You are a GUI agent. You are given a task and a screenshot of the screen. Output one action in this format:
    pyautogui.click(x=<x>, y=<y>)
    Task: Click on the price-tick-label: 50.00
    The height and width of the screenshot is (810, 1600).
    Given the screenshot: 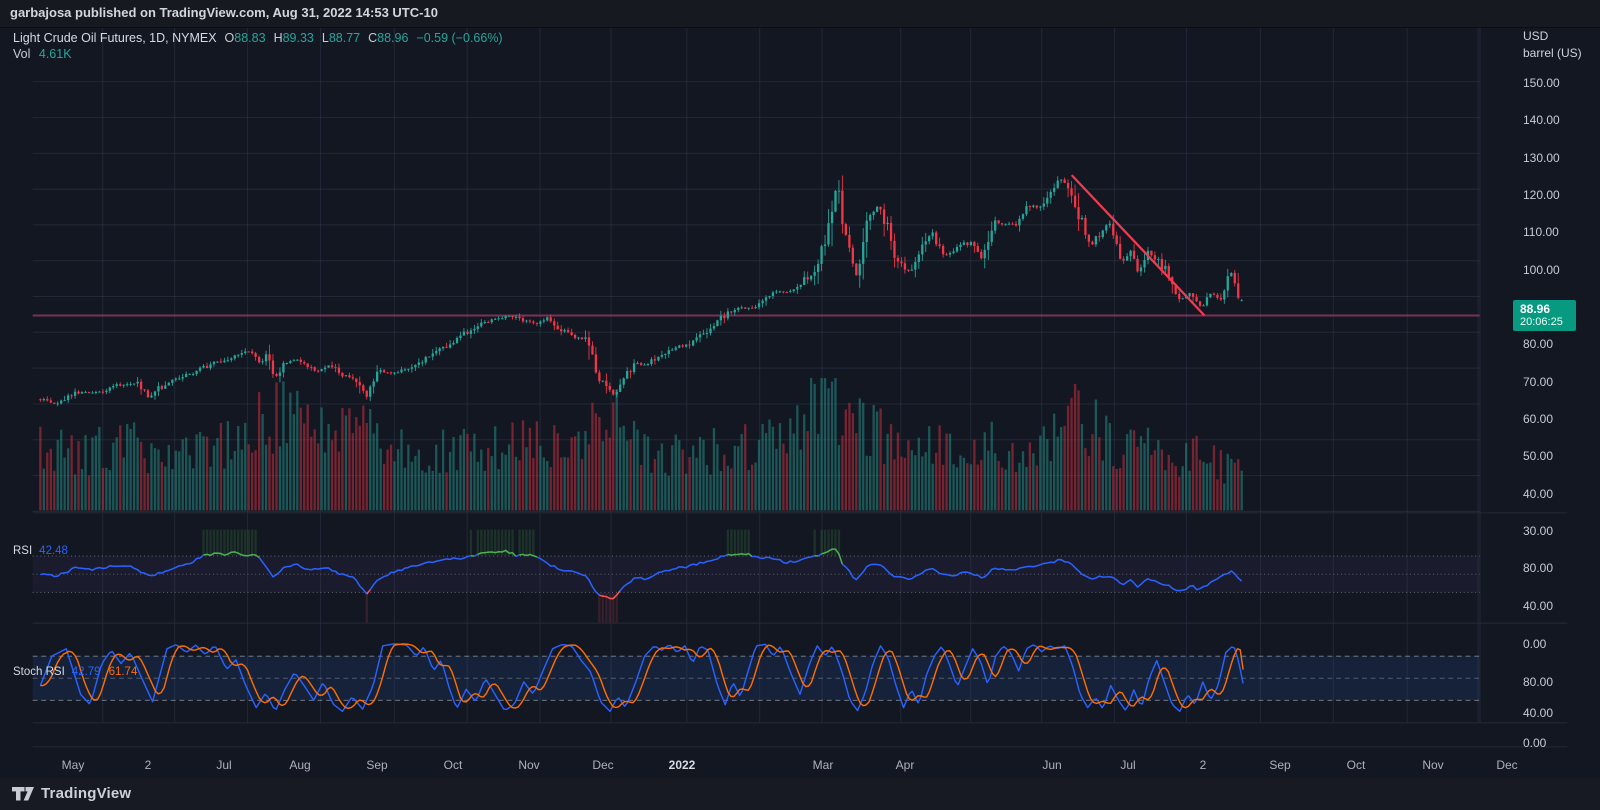 What is the action you would take?
    pyautogui.click(x=1538, y=456)
    